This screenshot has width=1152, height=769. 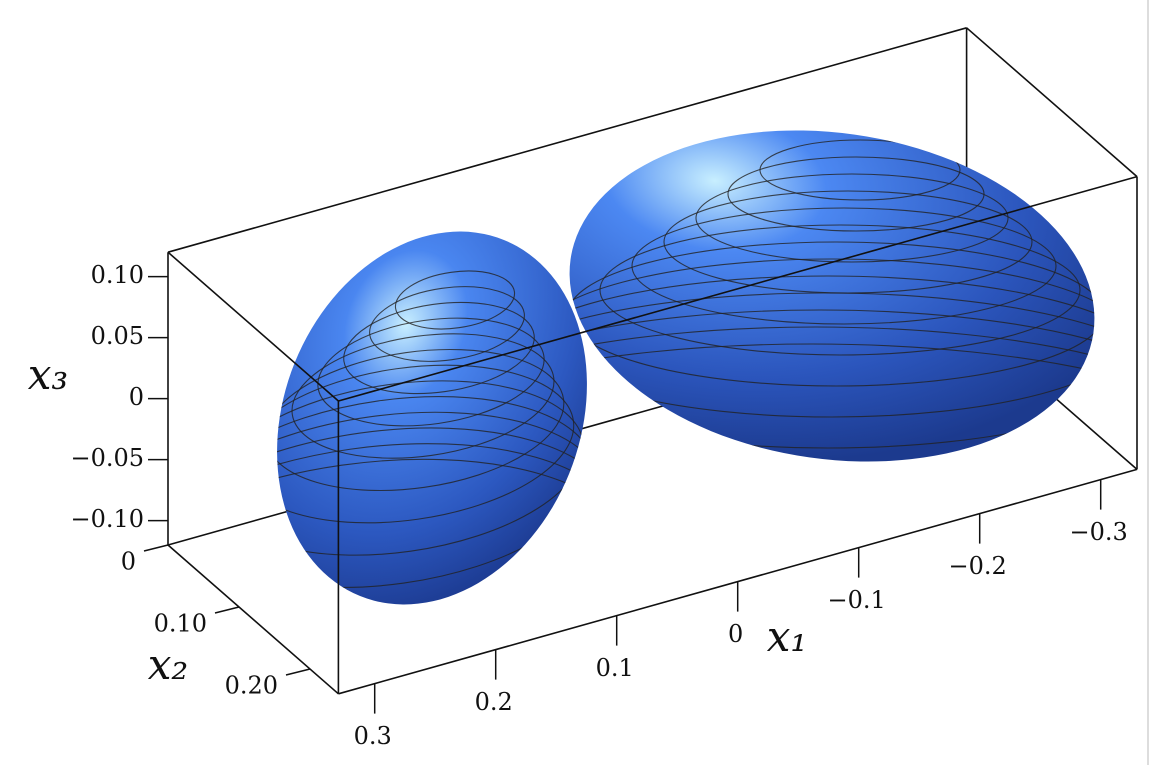 I want to click on z-tick-label: 0.05, so click(x=117, y=336).